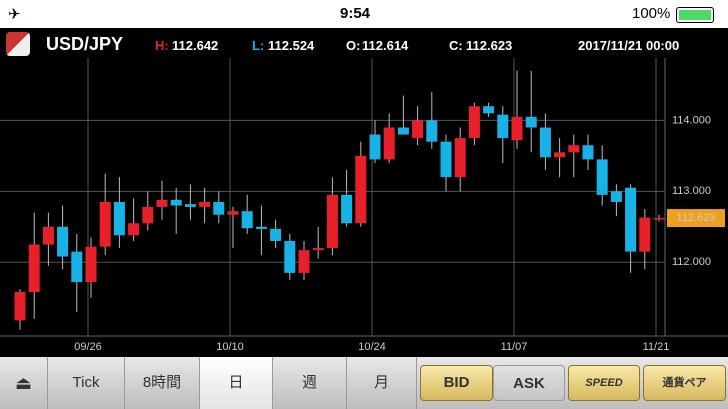 This screenshot has width=728, height=409. What do you see at coordinates (656, 347) in the screenshot?
I see `x-tick-label: 11/21` at bounding box center [656, 347].